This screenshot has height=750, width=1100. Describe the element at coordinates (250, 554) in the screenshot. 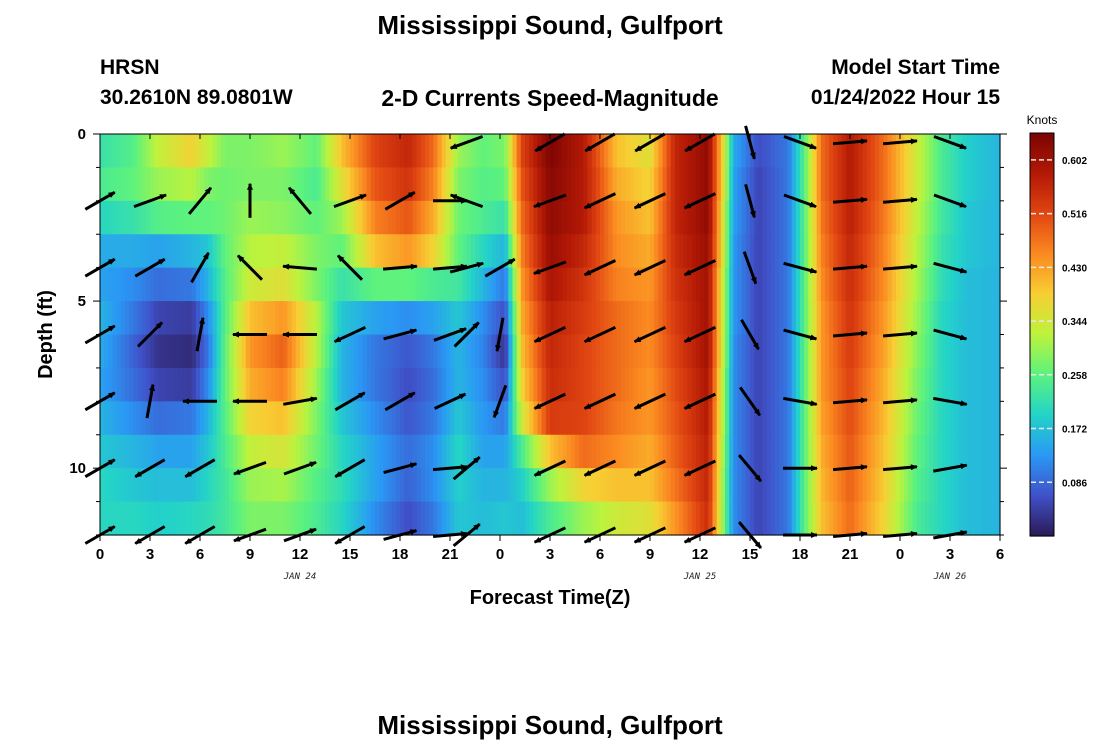

I see `x-tick-label: 9` at that location.